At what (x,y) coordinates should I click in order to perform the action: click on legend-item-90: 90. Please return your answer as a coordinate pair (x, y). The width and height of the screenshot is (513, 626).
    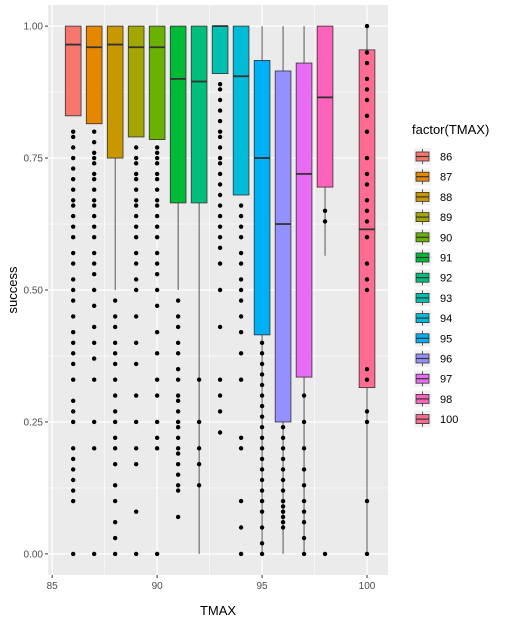
    Looking at the image, I should click on (433, 237).